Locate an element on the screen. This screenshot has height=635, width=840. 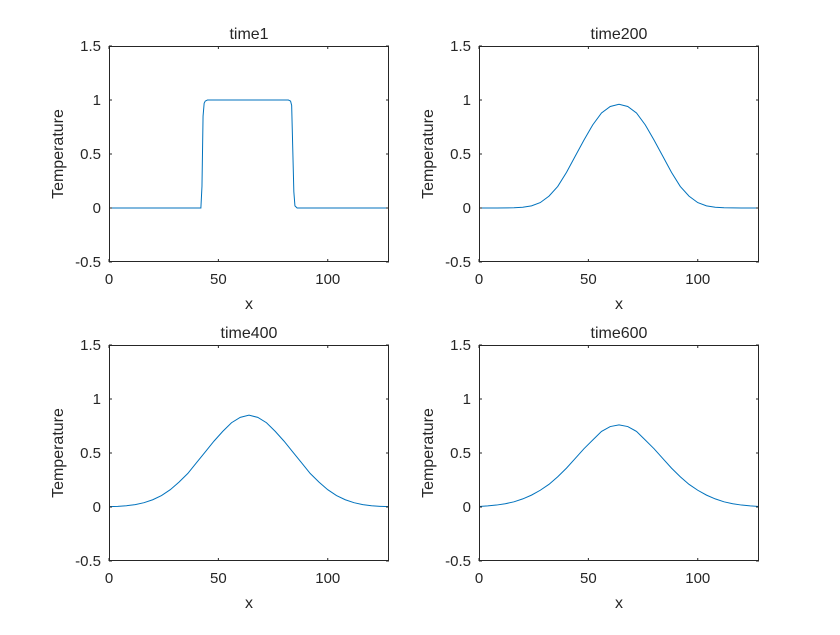
plot-title: time1 is located at coordinates (248, 34).